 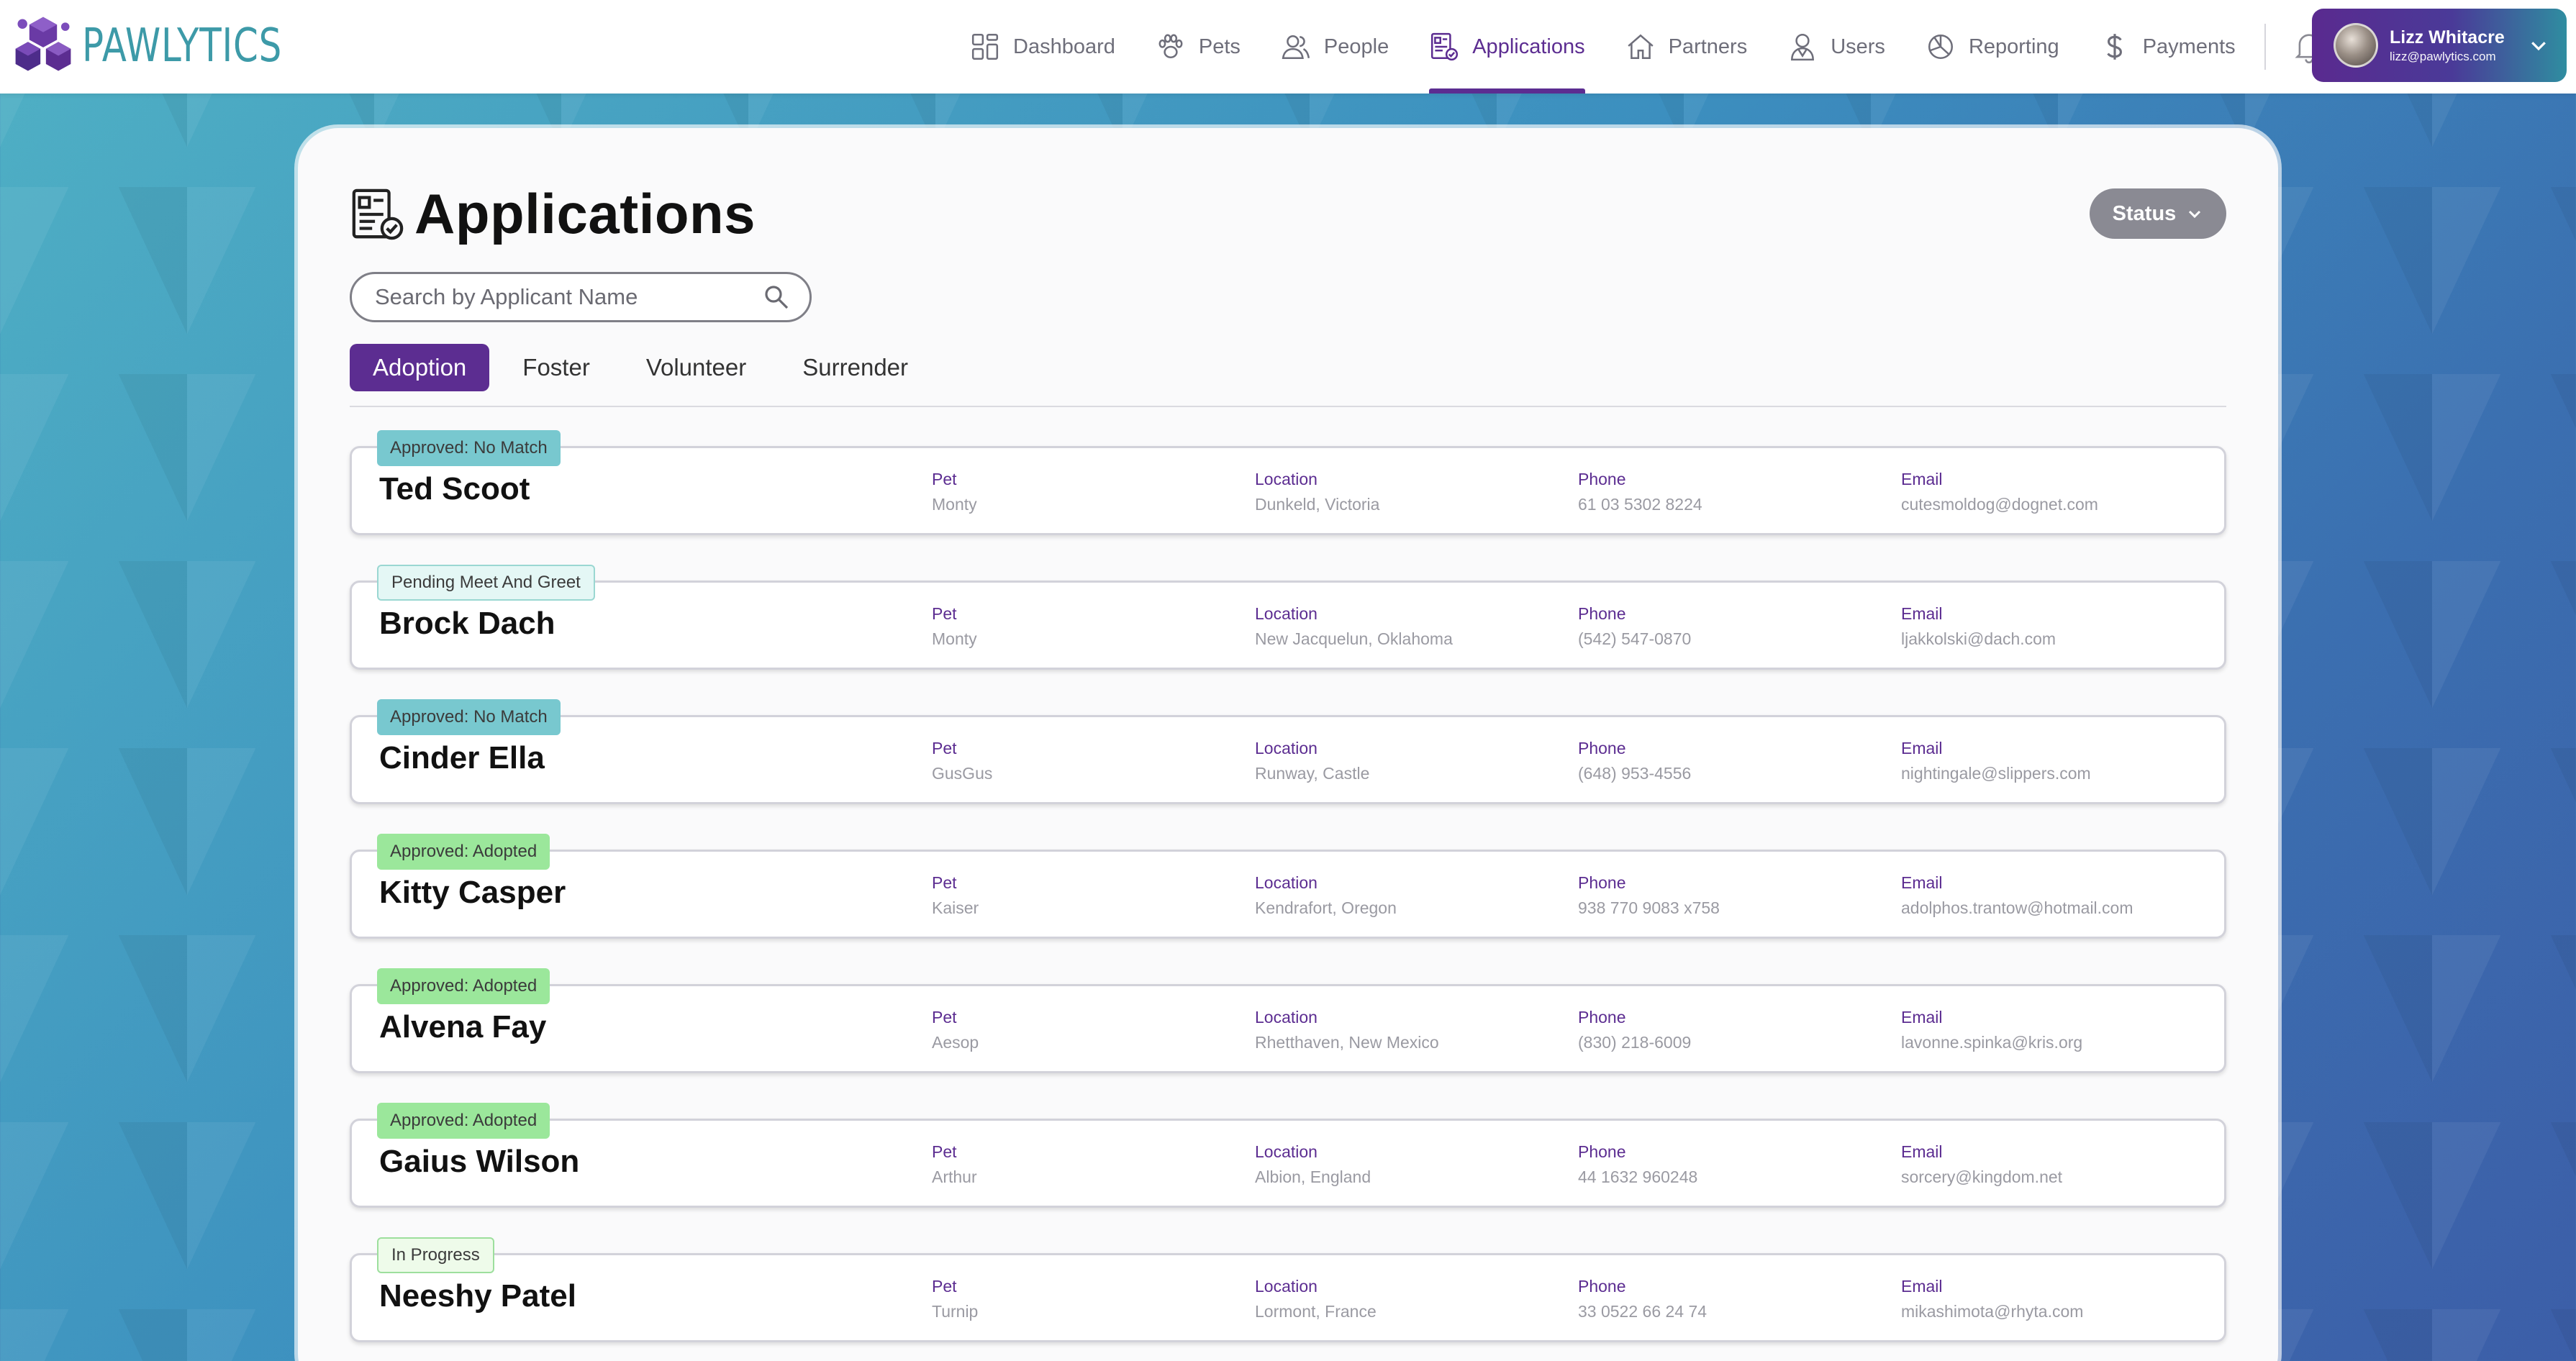 What do you see at coordinates (1347, 1042) in the screenshot?
I see `location-value: Rhetthaven, New Mexico` at bounding box center [1347, 1042].